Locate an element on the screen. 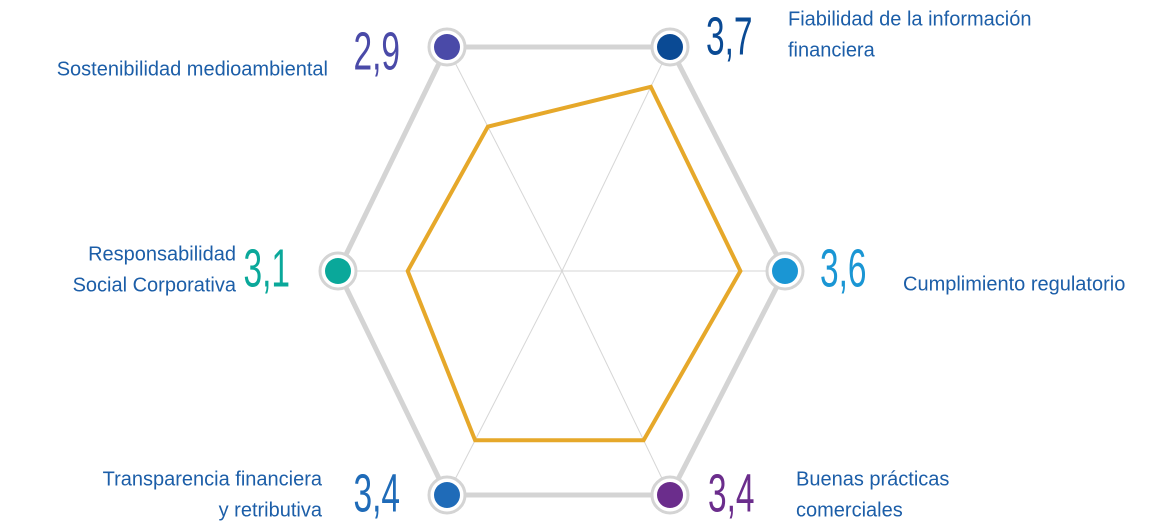  category-label: Cumplimiento regulatorio is located at coordinates (1014, 284).